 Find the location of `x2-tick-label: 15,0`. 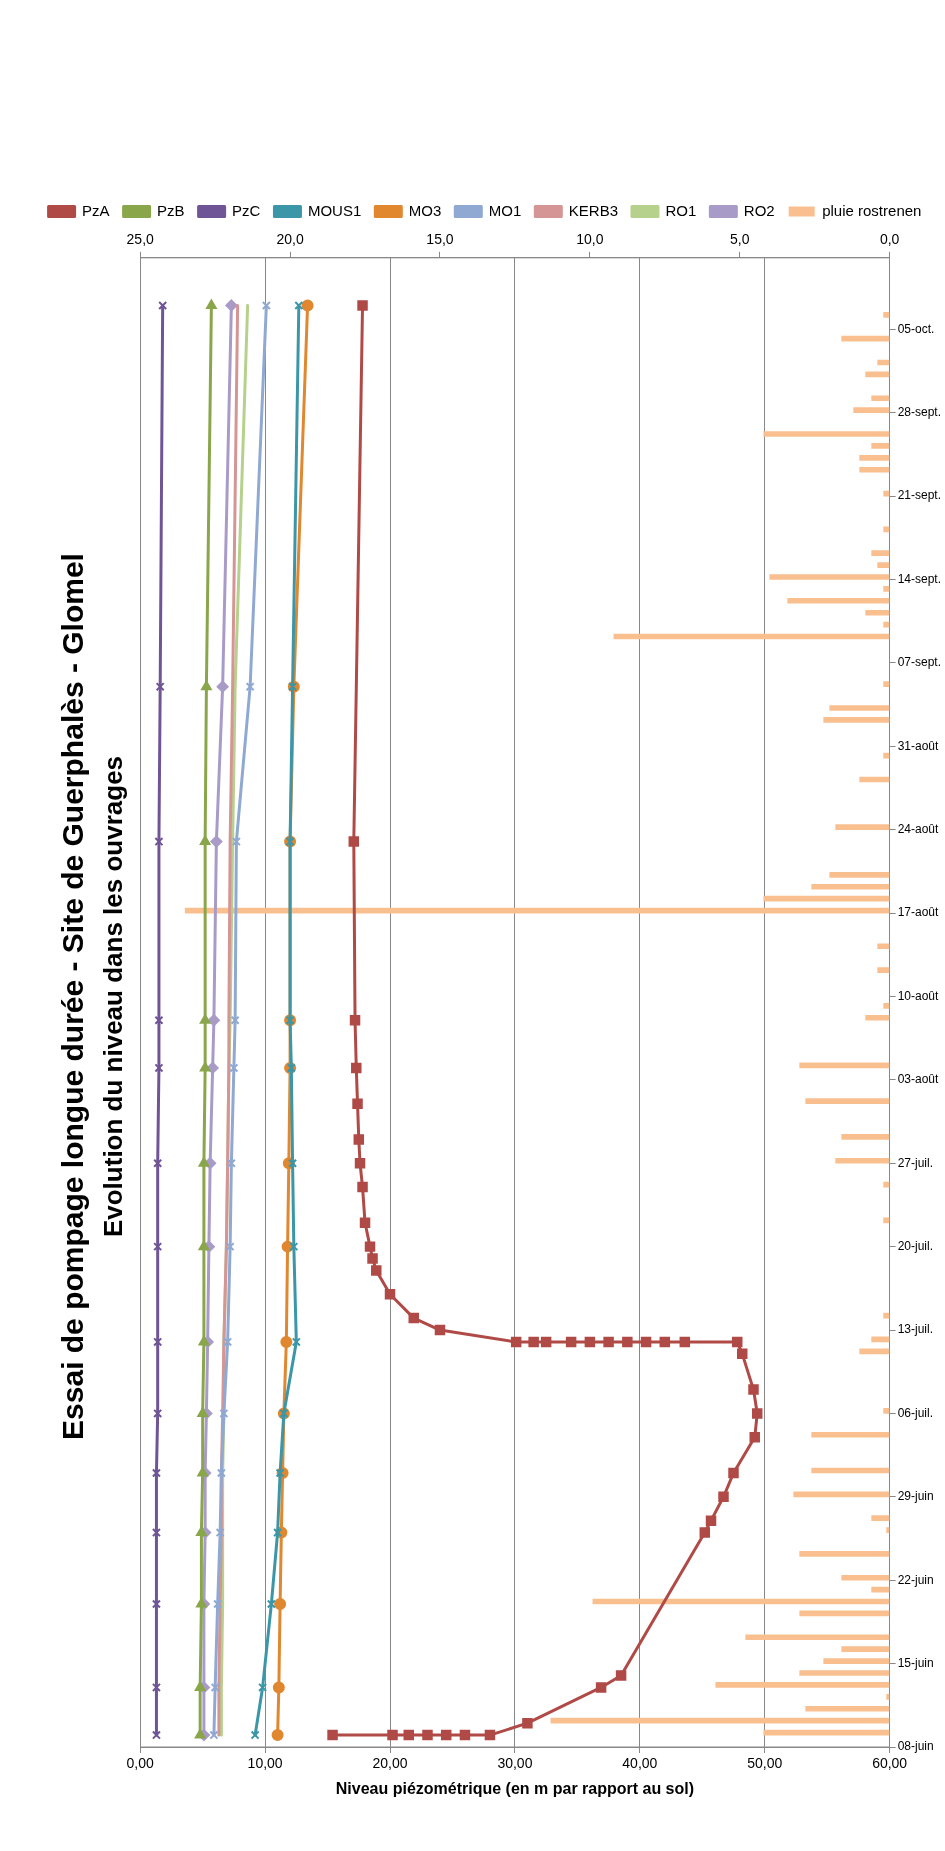

x2-tick-label: 15,0 is located at coordinates (440, 239).